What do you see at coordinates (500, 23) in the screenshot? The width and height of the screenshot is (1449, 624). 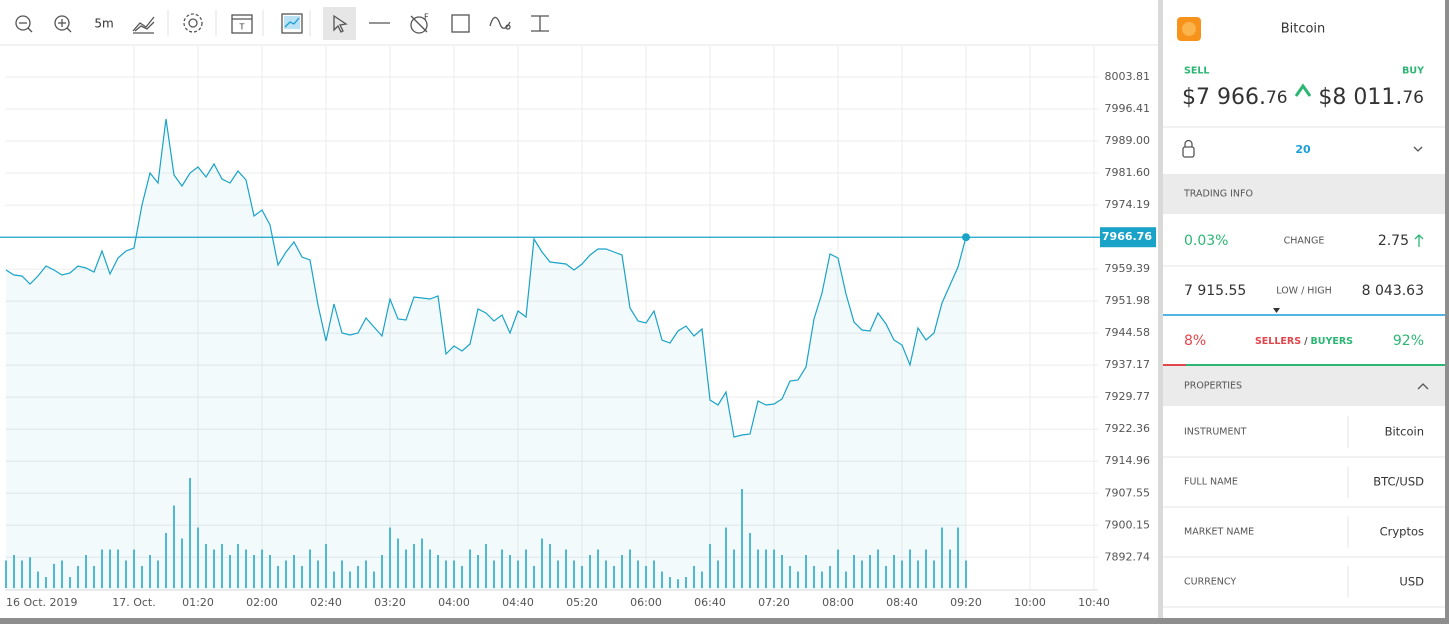 I see `curve-tool-button` at bounding box center [500, 23].